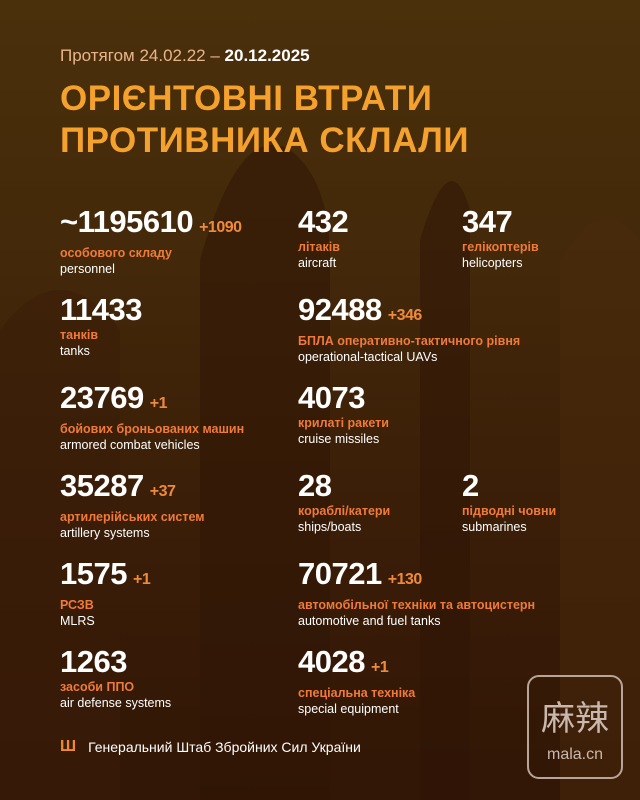  What do you see at coordinates (68, 746) in the screenshot?
I see `trident-icon: Ш` at bounding box center [68, 746].